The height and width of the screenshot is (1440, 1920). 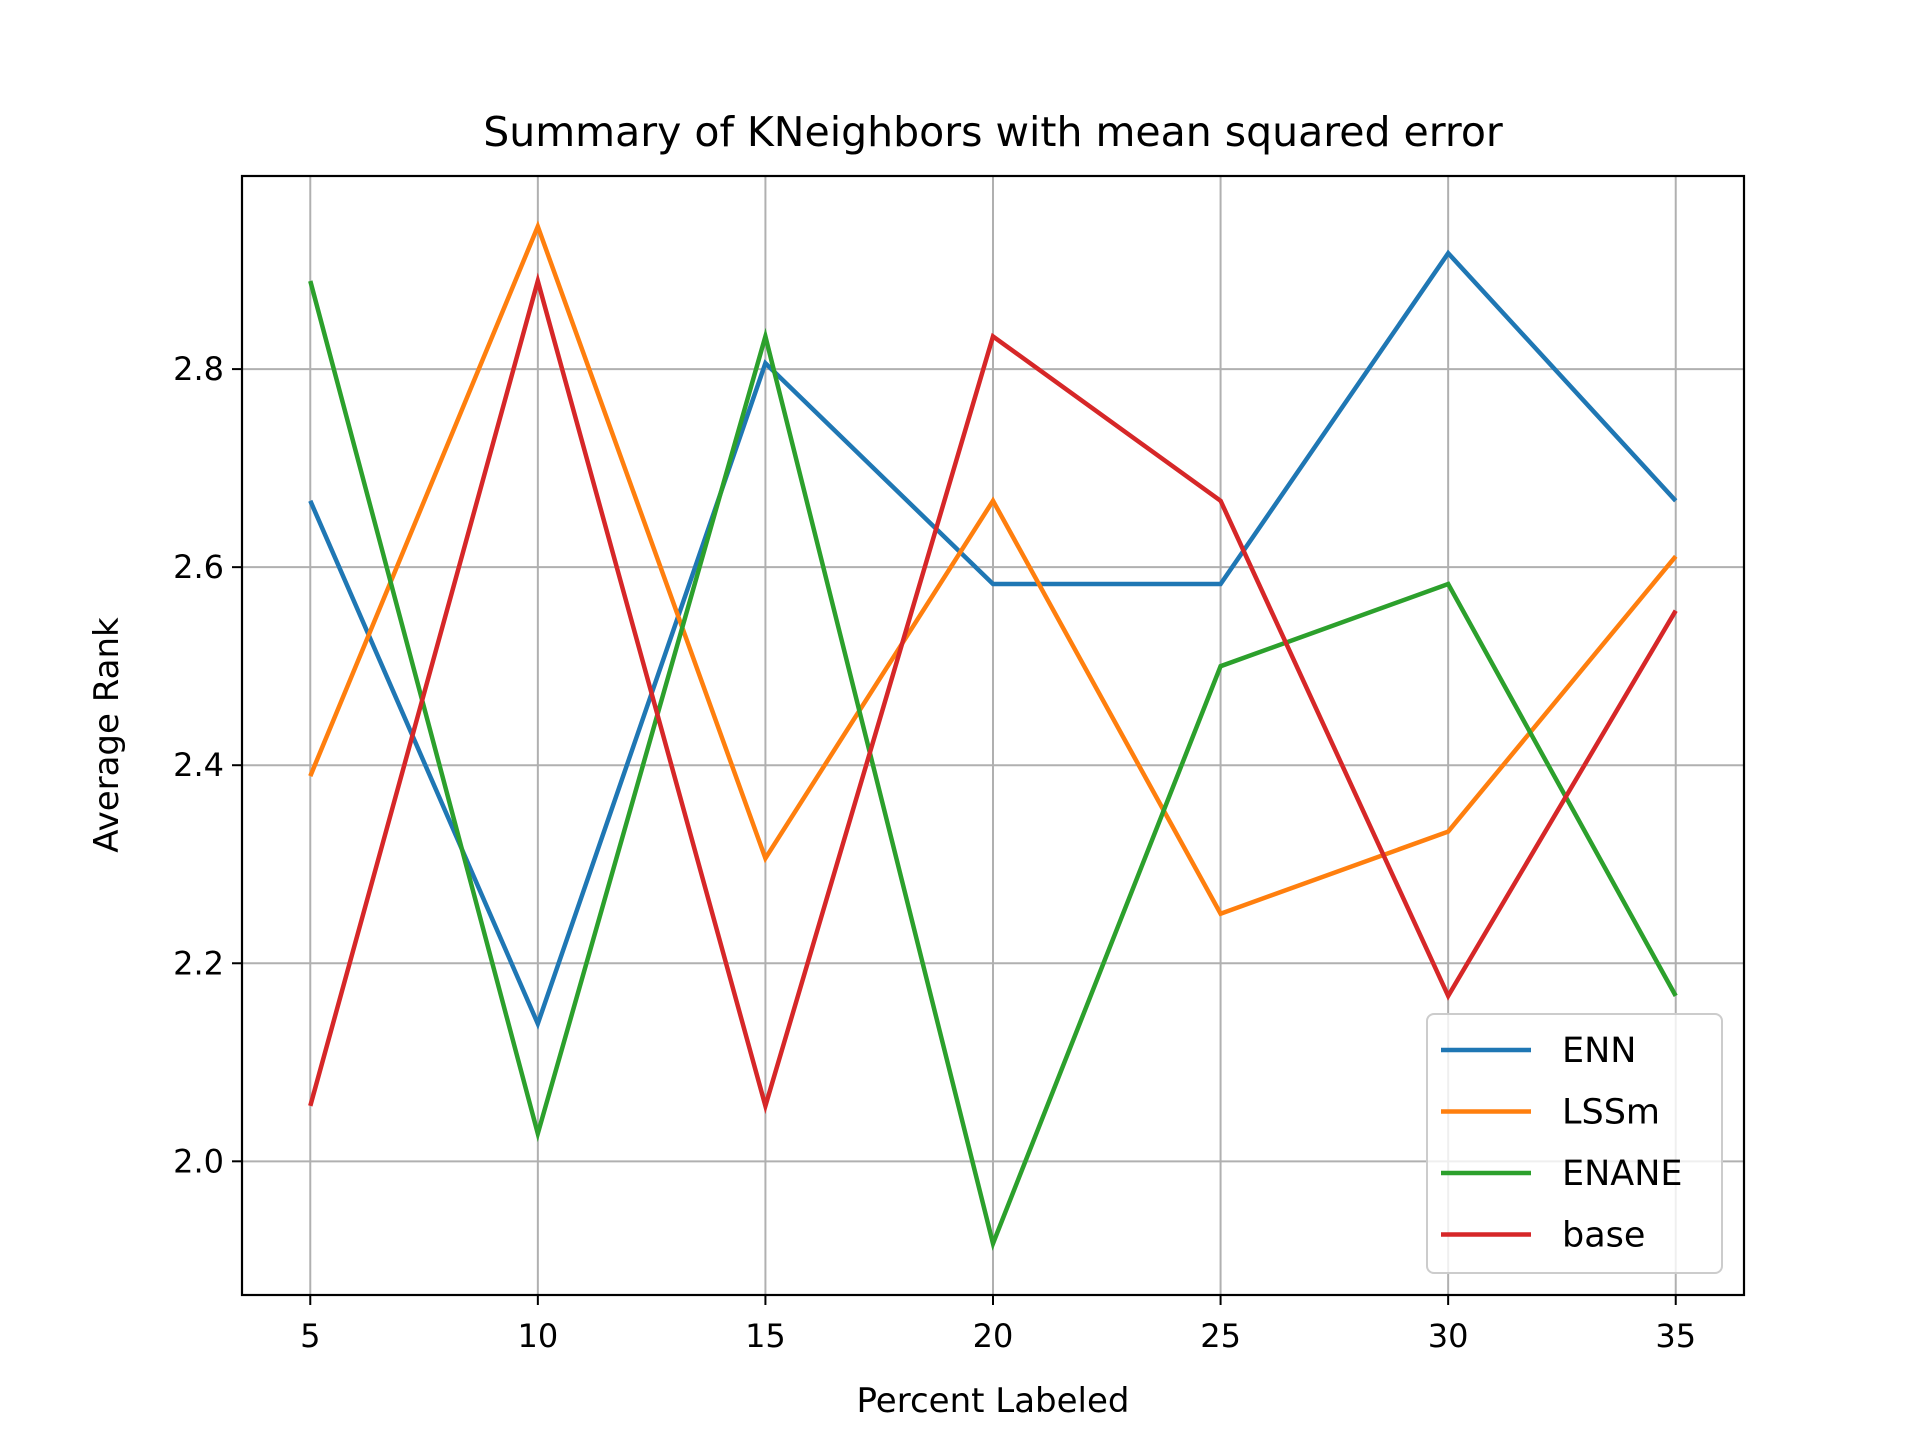 What do you see at coordinates (993, 1401) in the screenshot?
I see `x-axis-label: Percent Labeled` at bounding box center [993, 1401].